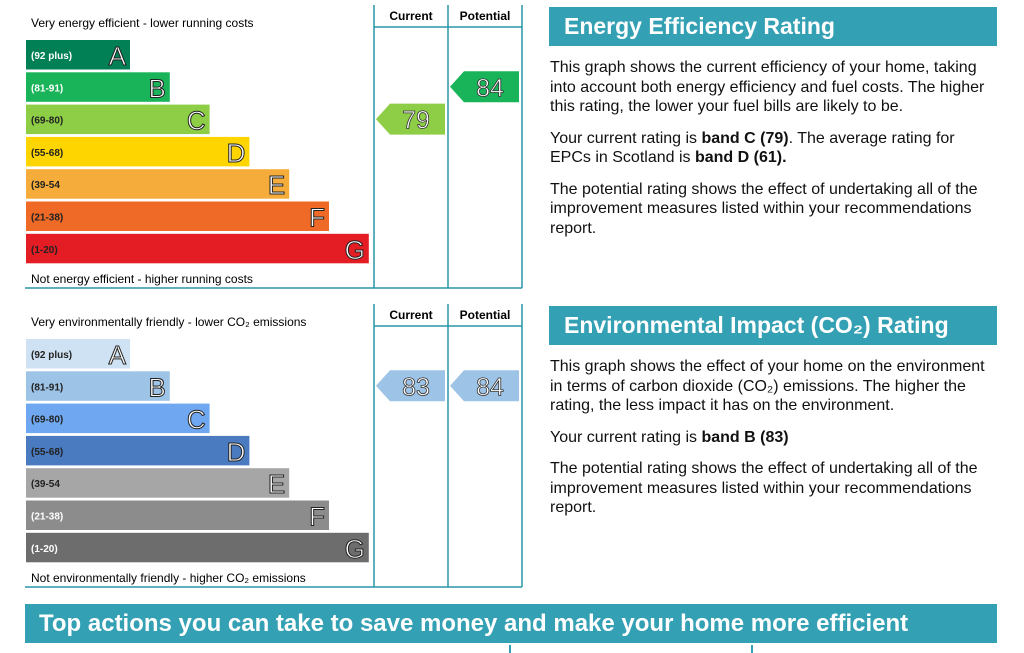  Describe the element at coordinates (740, 157) in the screenshot. I see `text-run: band D (61).` at that location.